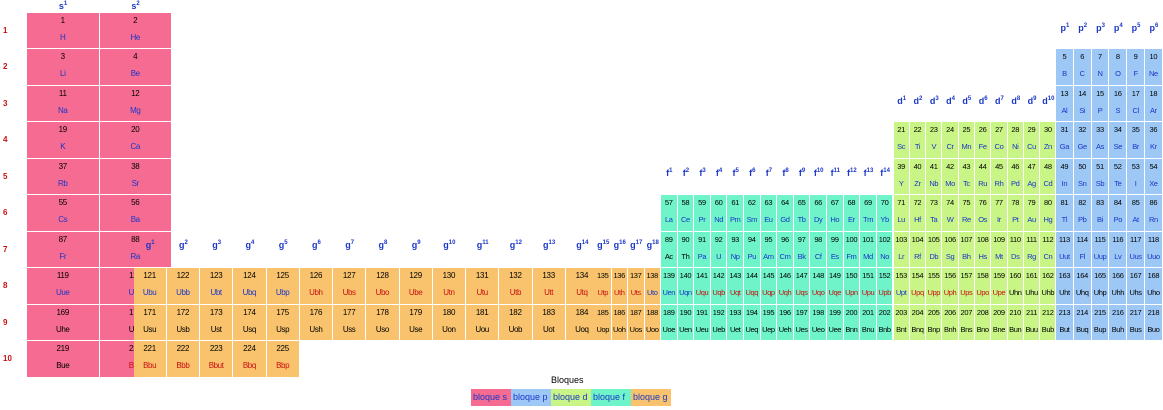  What do you see at coordinates (751, 275) in the screenshot?
I see `atomic-number: 144` at bounding box center [751, 275].